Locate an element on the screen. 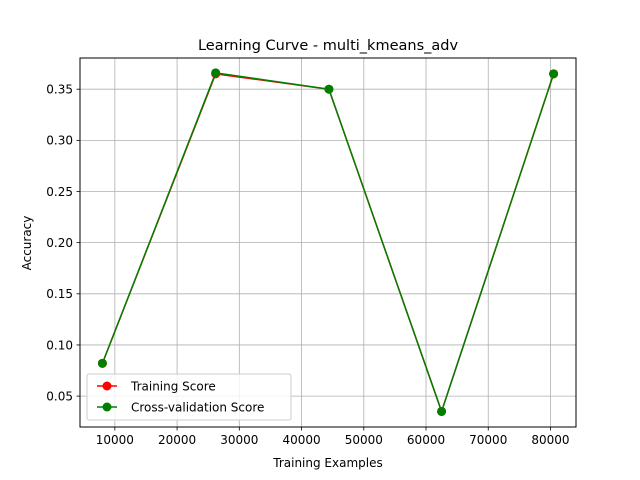 This screenshot has width=640, height=480. y-tick-label: 0.25 is located at coordinates (59, 192).